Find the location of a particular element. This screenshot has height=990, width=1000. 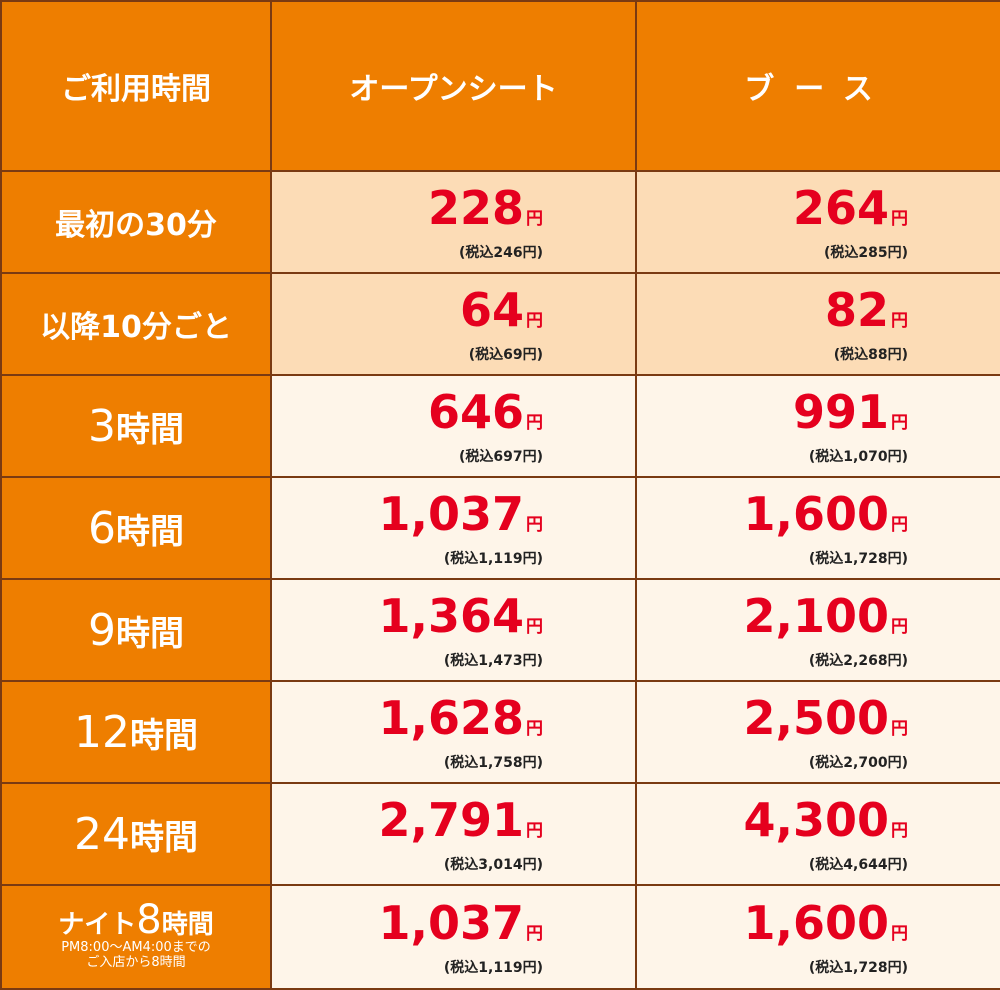

night-prefix: ナイト is located at coordinates (97, 924).